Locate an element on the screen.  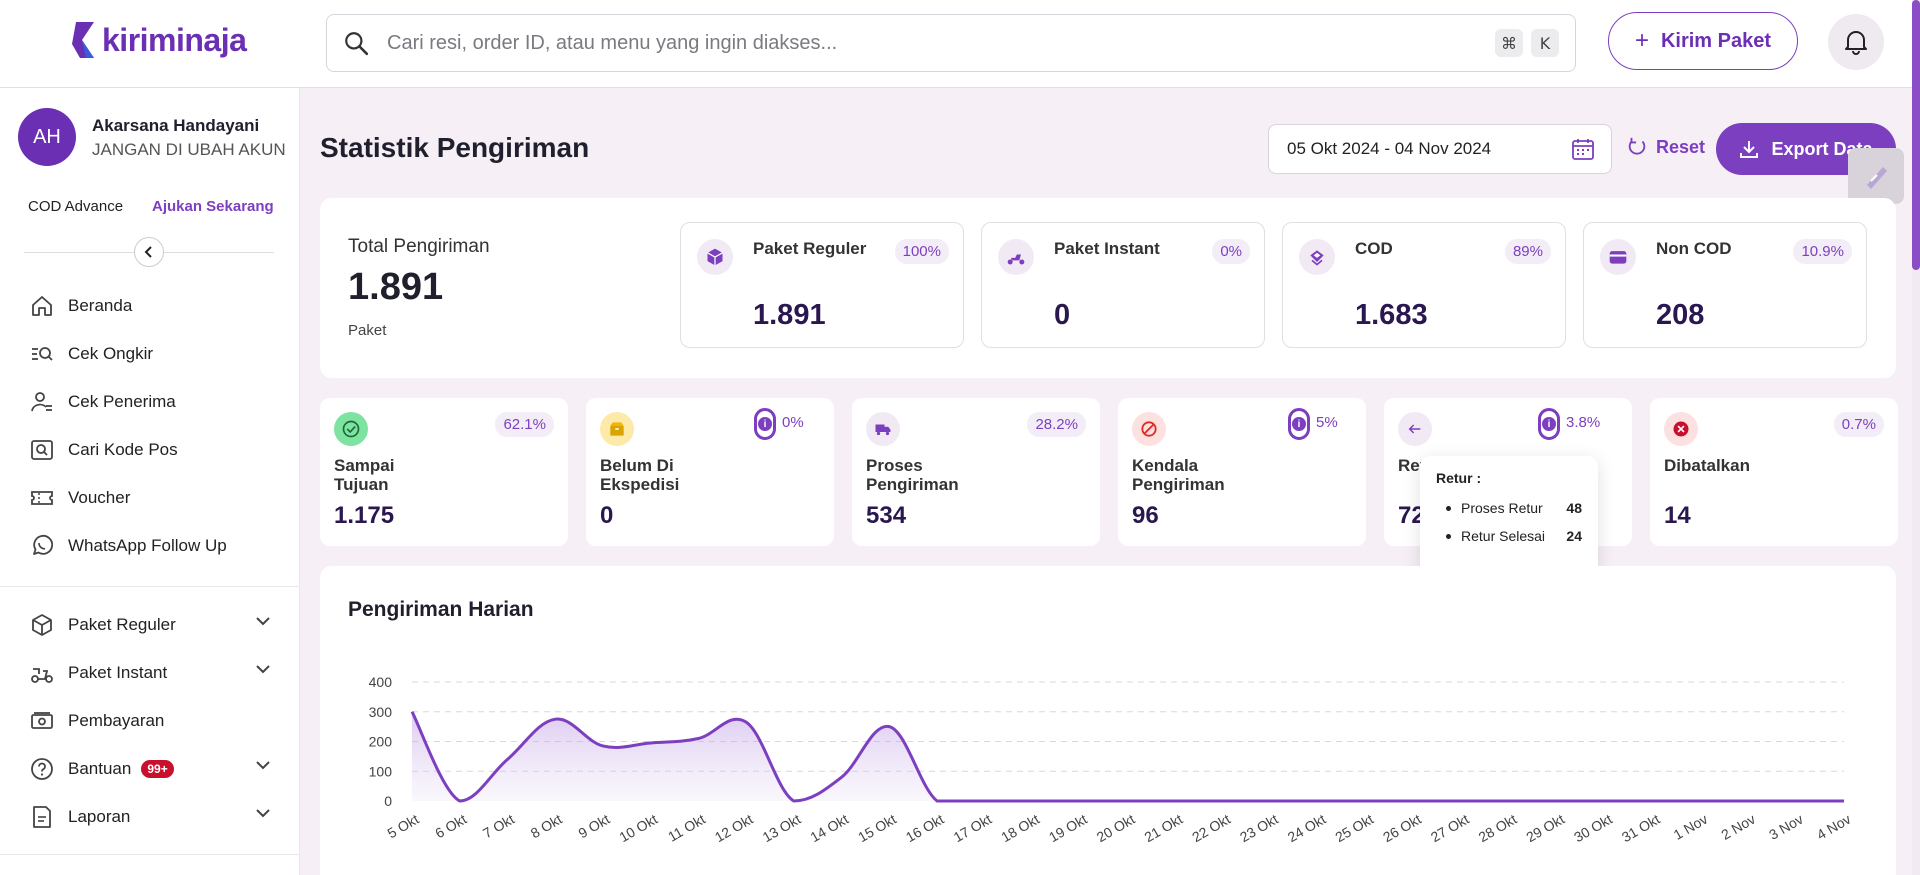
status-card-belum-di-ekspedisi: i 0% Belum Di Ekspedisi 0 is located at coordinates (710, 472).